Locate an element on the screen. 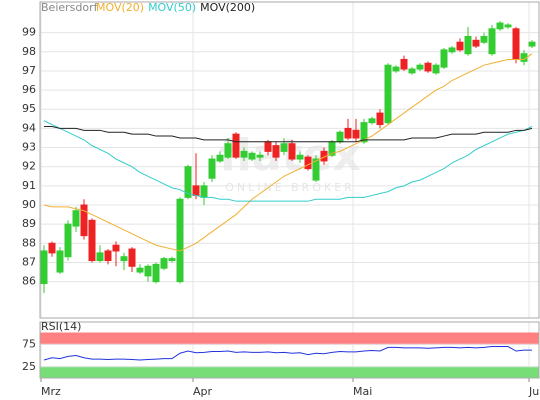  y-tick-label: 95 is located at coordinates (29, 108).